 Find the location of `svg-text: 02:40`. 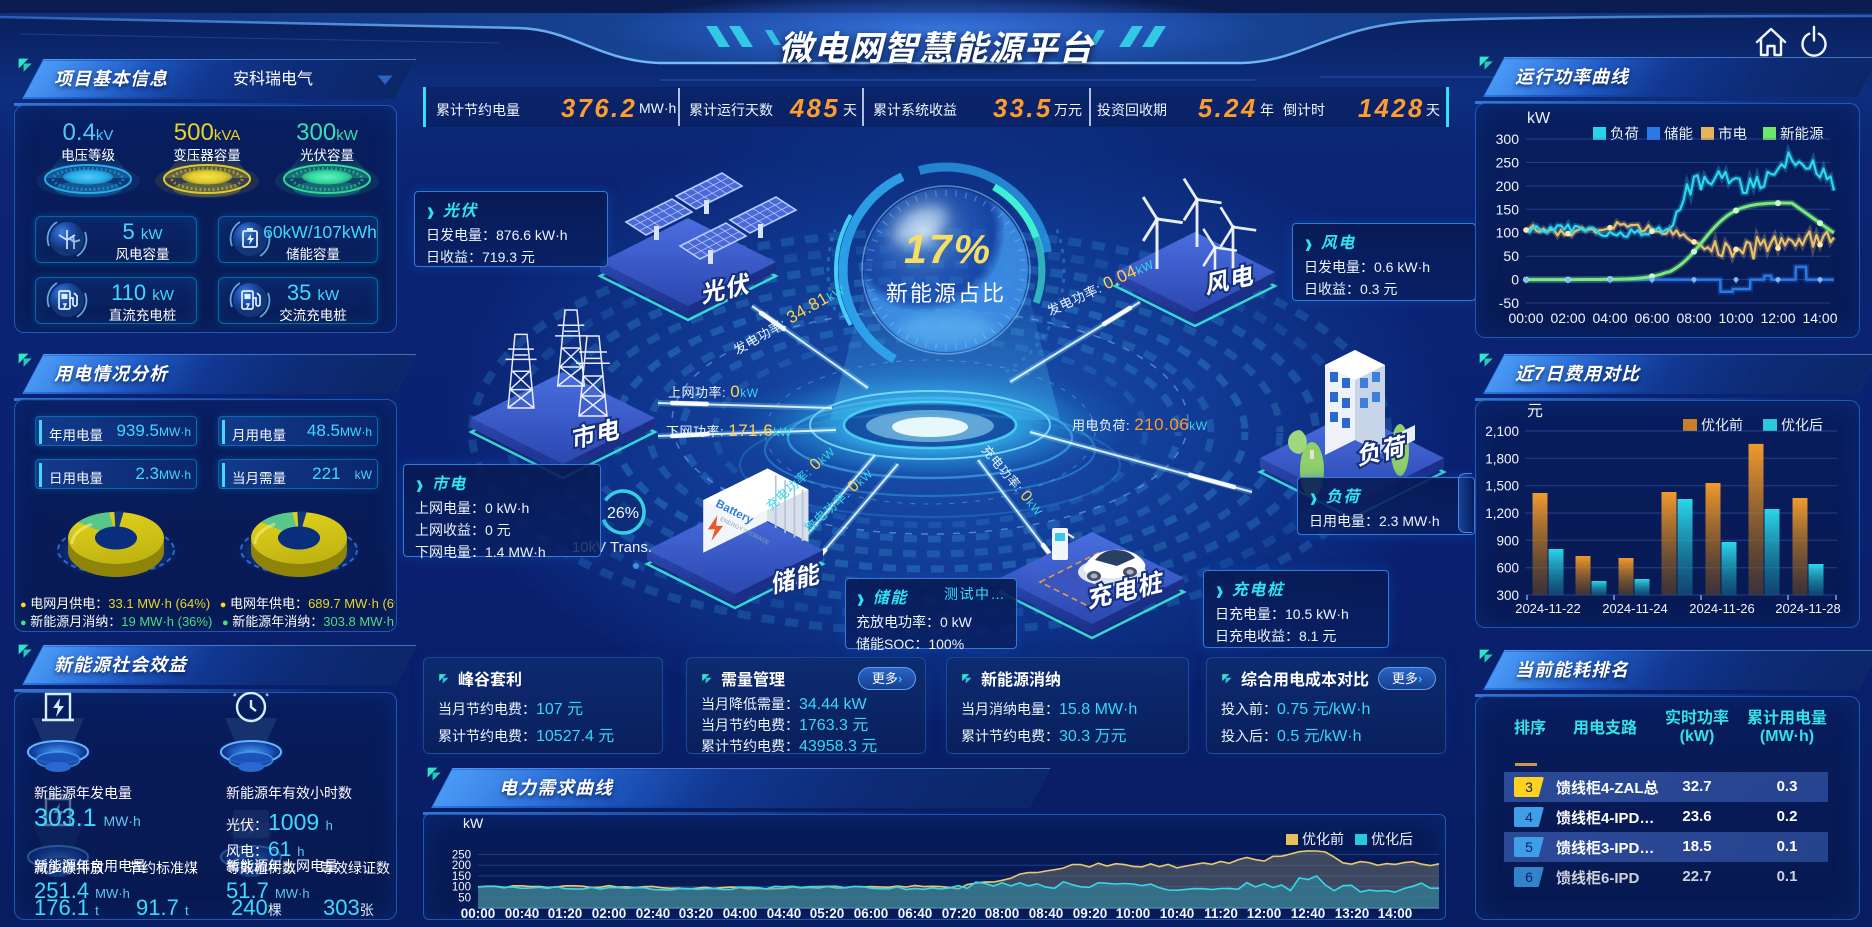

svg-text: 02:40 is located at coordinates (653, 913).